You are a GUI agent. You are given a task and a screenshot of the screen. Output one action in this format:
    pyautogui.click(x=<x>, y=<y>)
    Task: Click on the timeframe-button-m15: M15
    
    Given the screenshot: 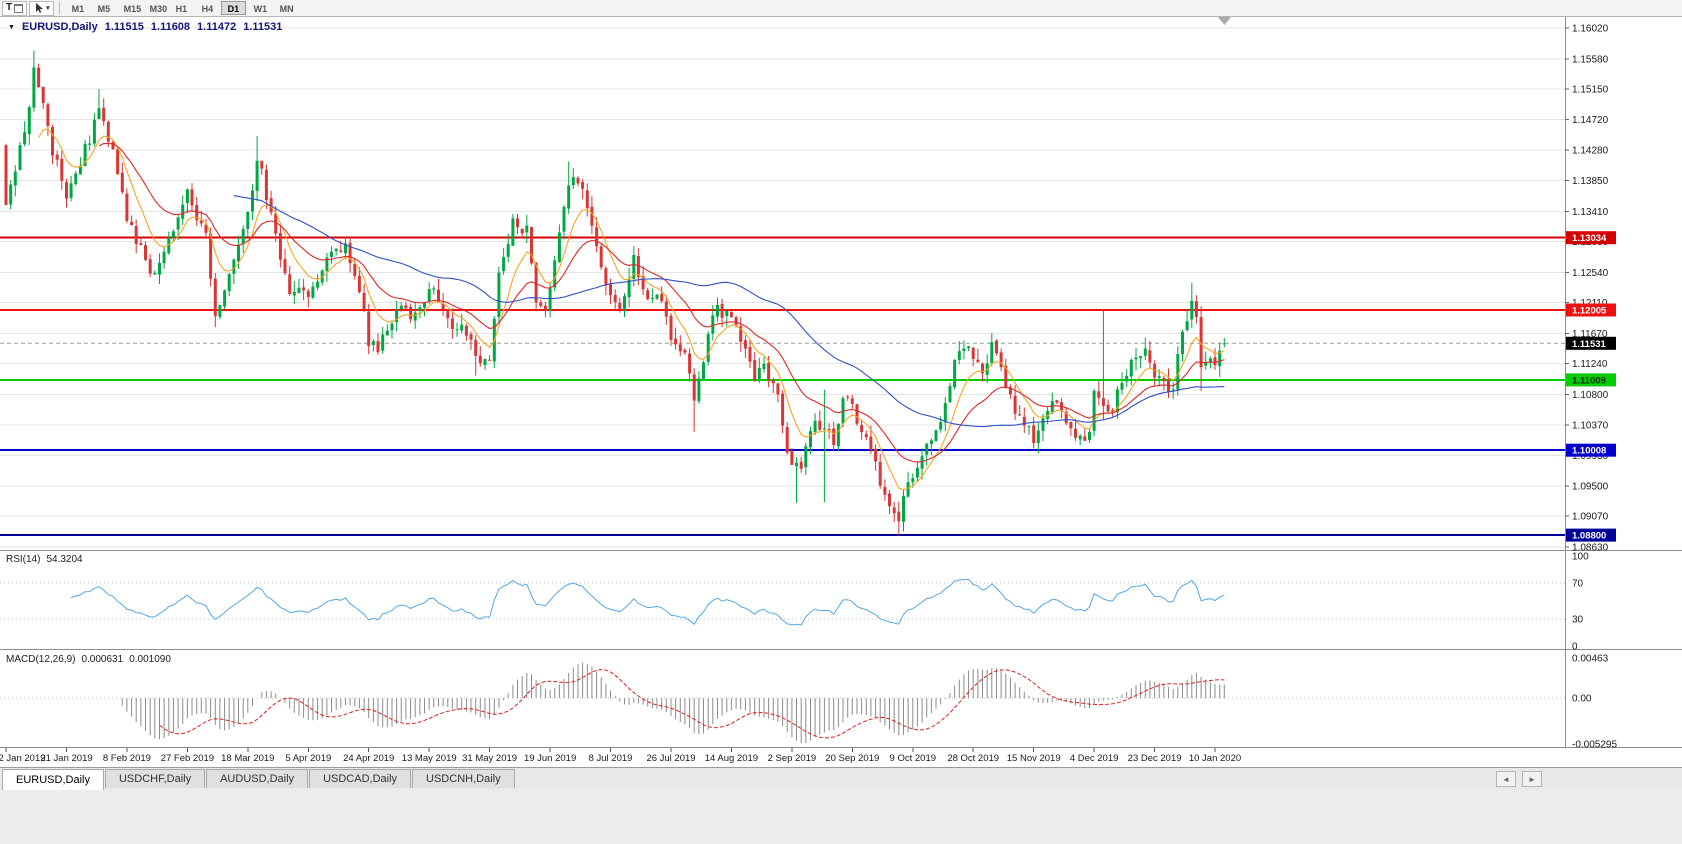 What is the action you would take?
    pyautogui.click(x=129, y=8)
    